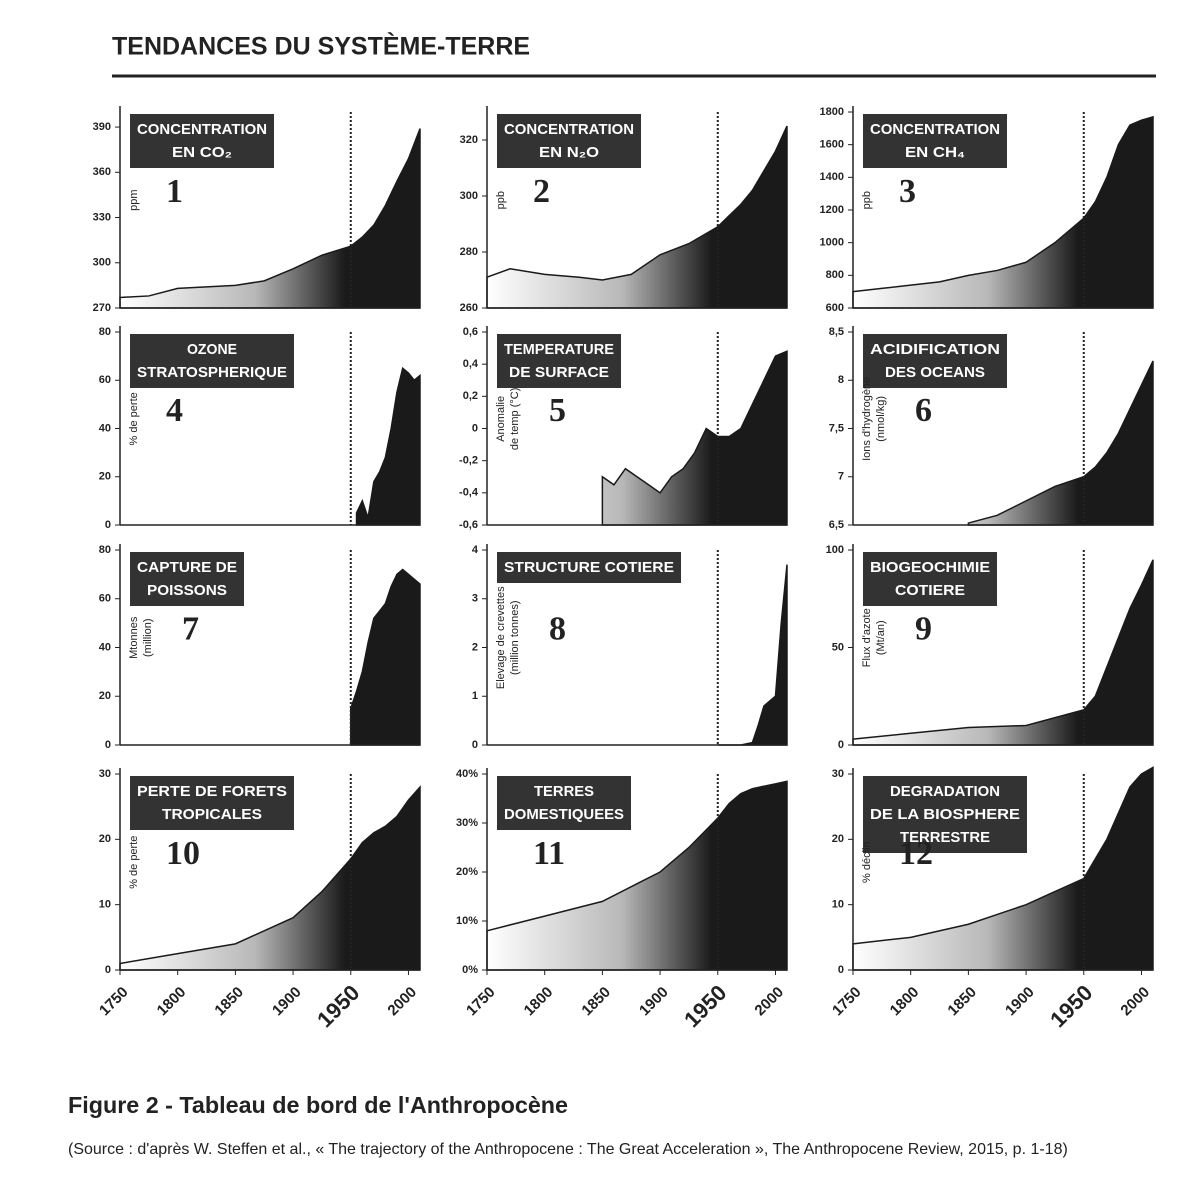 This screenshot has width=1191, height=1177. I want to click on y-tick-label: 0,2, so click(470, 396).